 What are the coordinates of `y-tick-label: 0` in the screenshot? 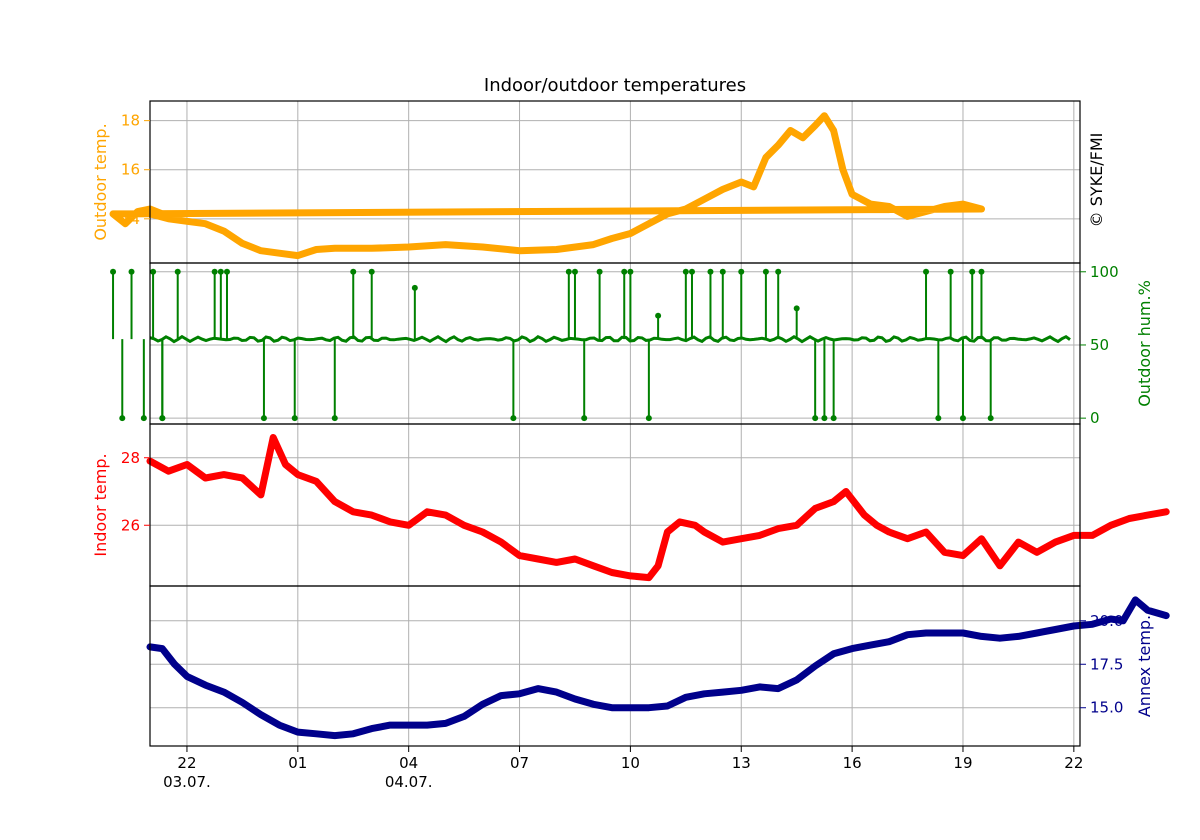 It's located at (1095, 418).